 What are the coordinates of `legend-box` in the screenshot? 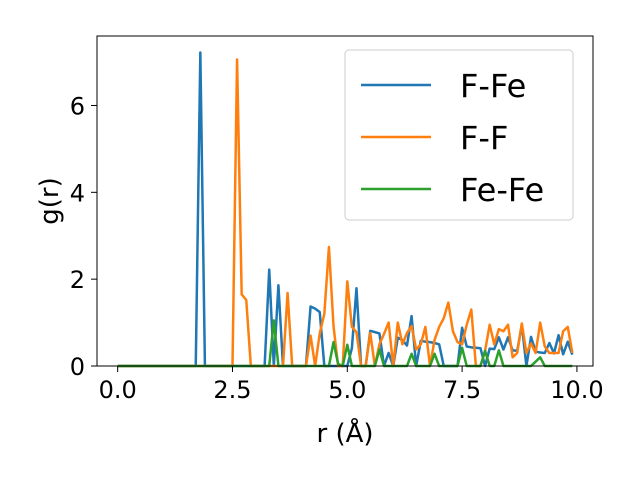 It's located at (459, 135).